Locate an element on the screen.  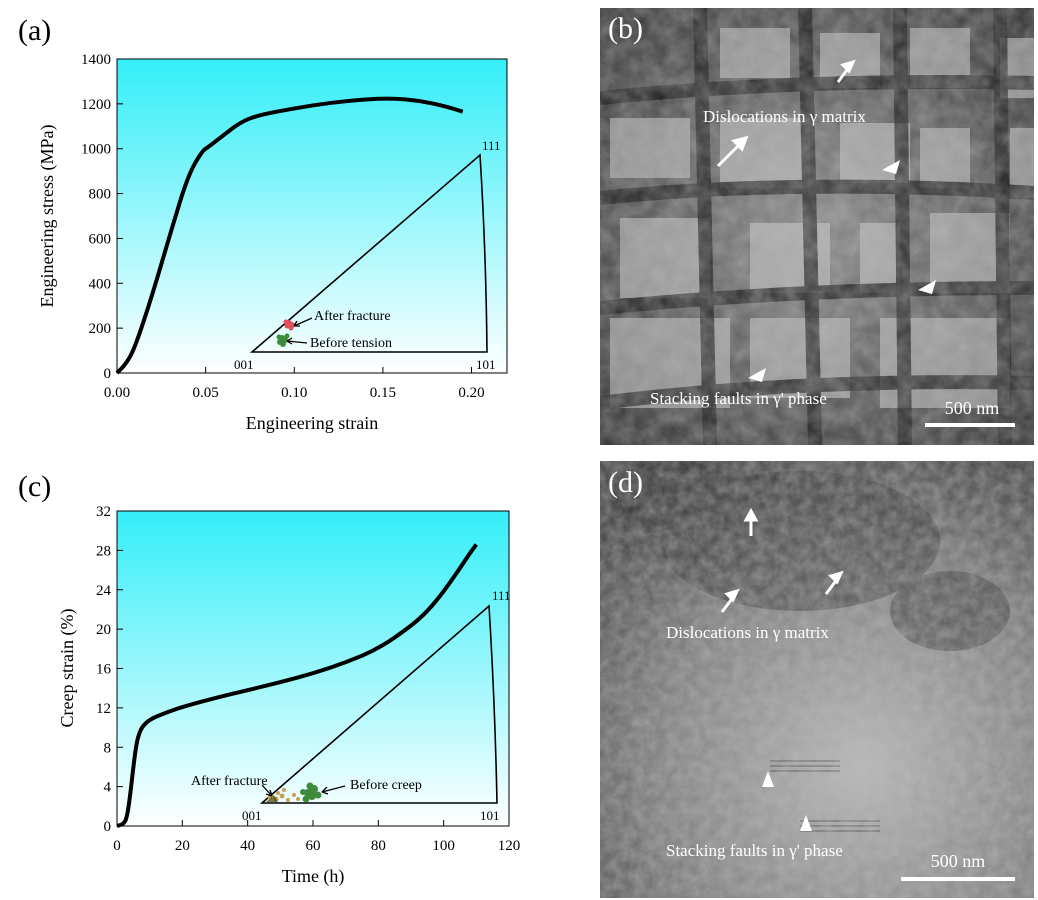
ipf-corner-111-c: 111 is located at coordinates (501, 595).